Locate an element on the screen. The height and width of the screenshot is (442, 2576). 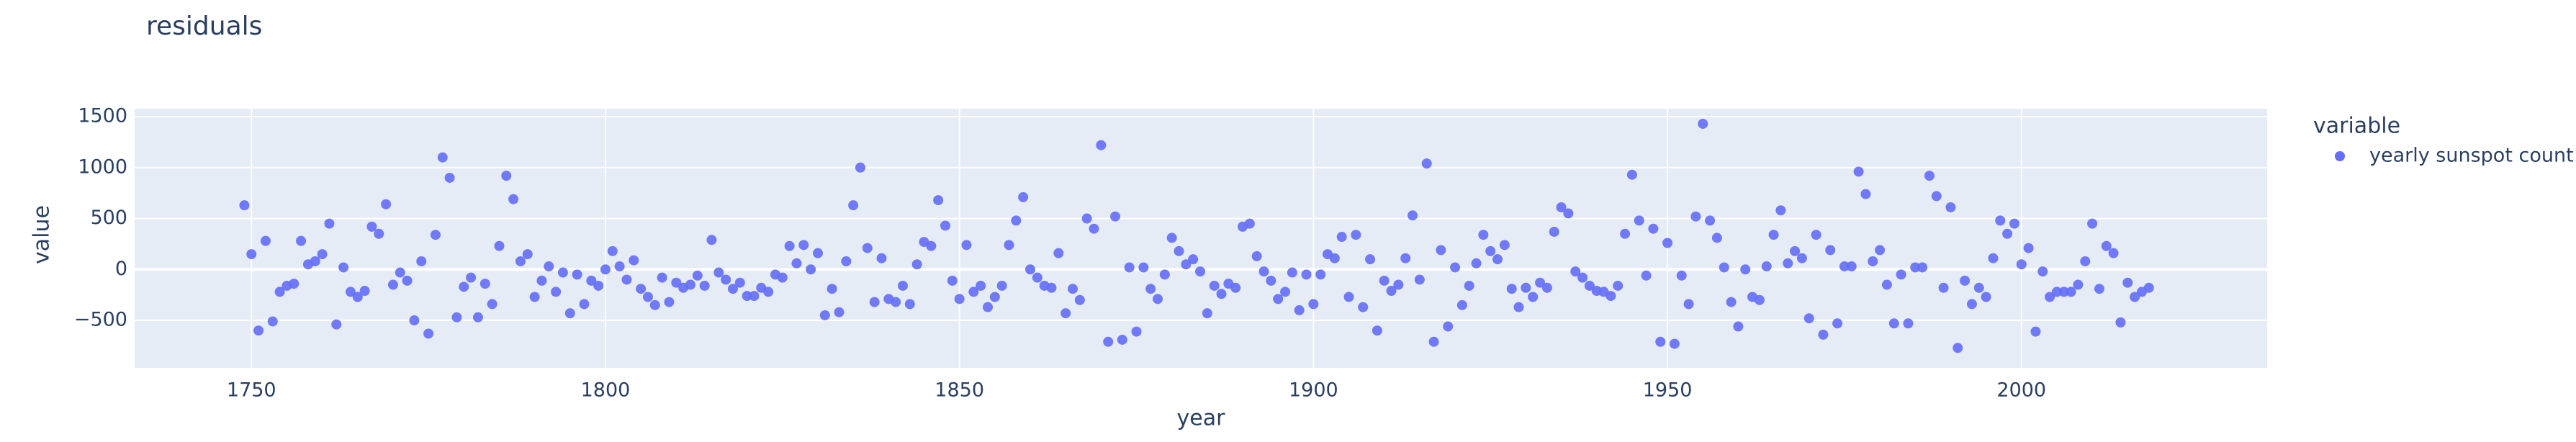
legend-item: yearly sunspot count is located at coordinates (2454, 156).